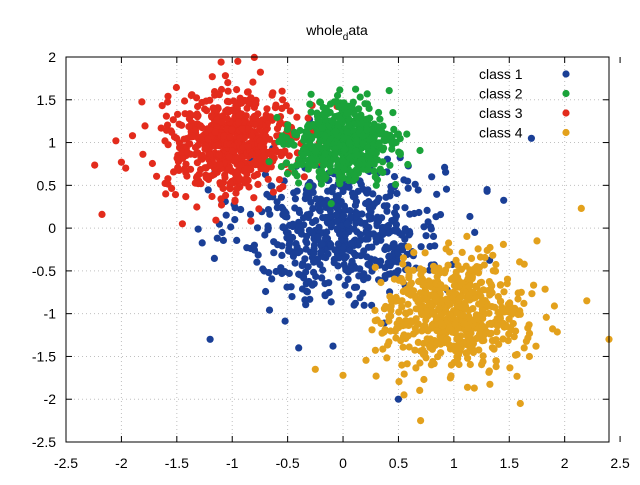 Image resolution: width=640 pixels, height=485 pixels. Describe the element at coordinates (66, 463) in the screenshot. I see `x-tick-label: -2.5` at that location.